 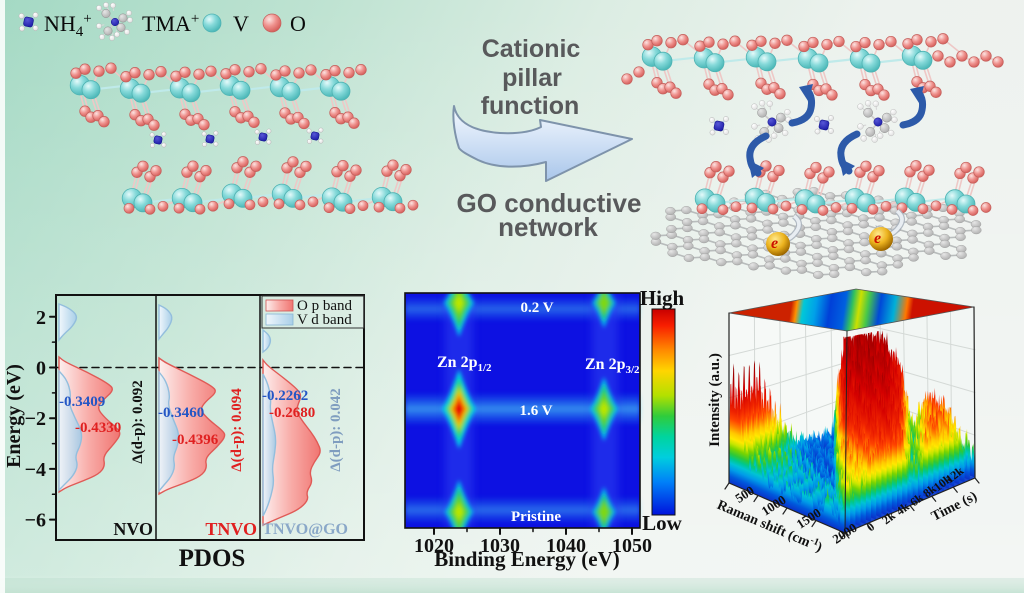 What do you see at coordinates (535, 411) in the screenshot?
I see `svg-text: 1.6 V` at bounding box center [535, 411].